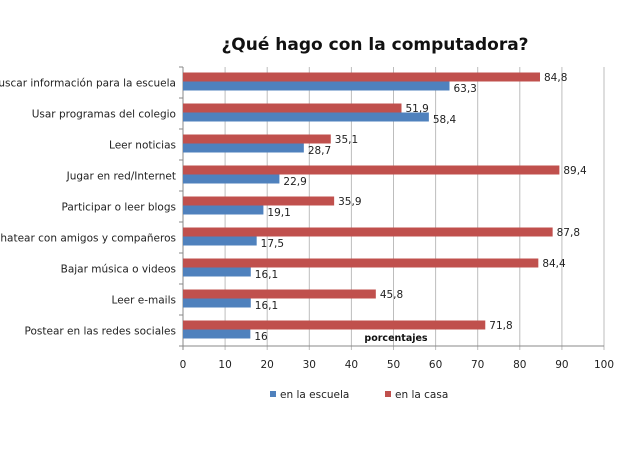 The height and width of the screenshot is (460, 630). What do you see at coordinates (319, 151) in the screenshot?
I see `data-label: 28,7` at bounding box center [319, 151].